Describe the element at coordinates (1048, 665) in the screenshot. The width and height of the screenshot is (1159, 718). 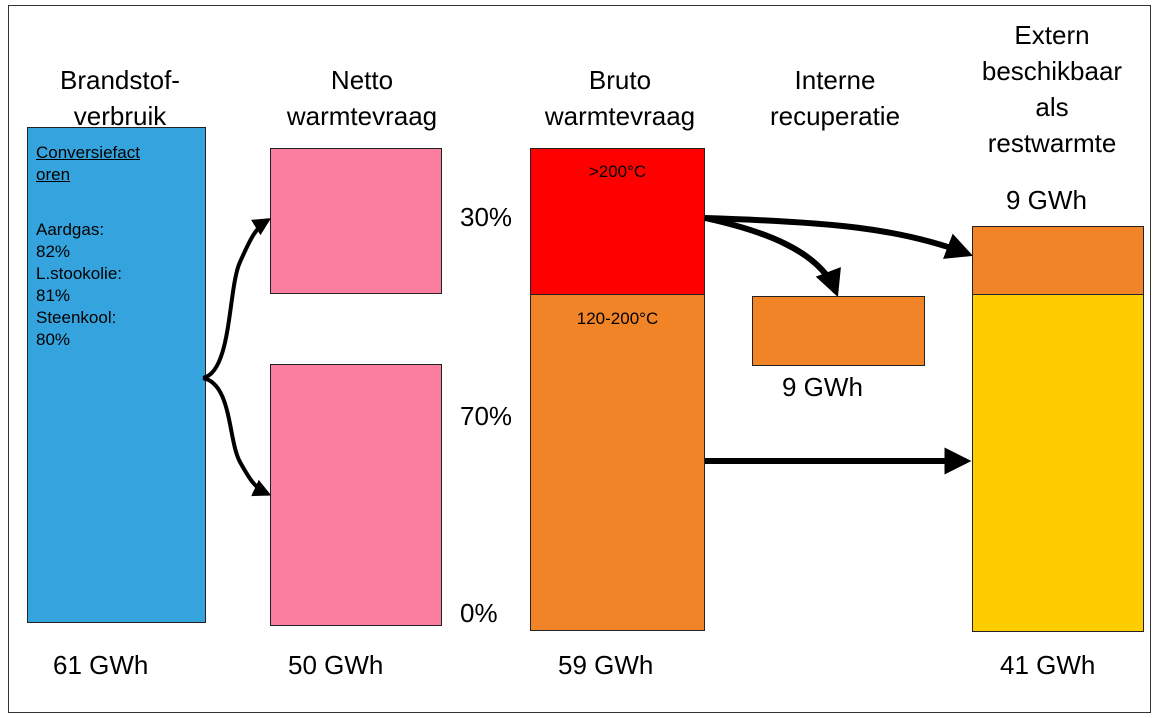
I see `external-total: 41 GWh` at that location.